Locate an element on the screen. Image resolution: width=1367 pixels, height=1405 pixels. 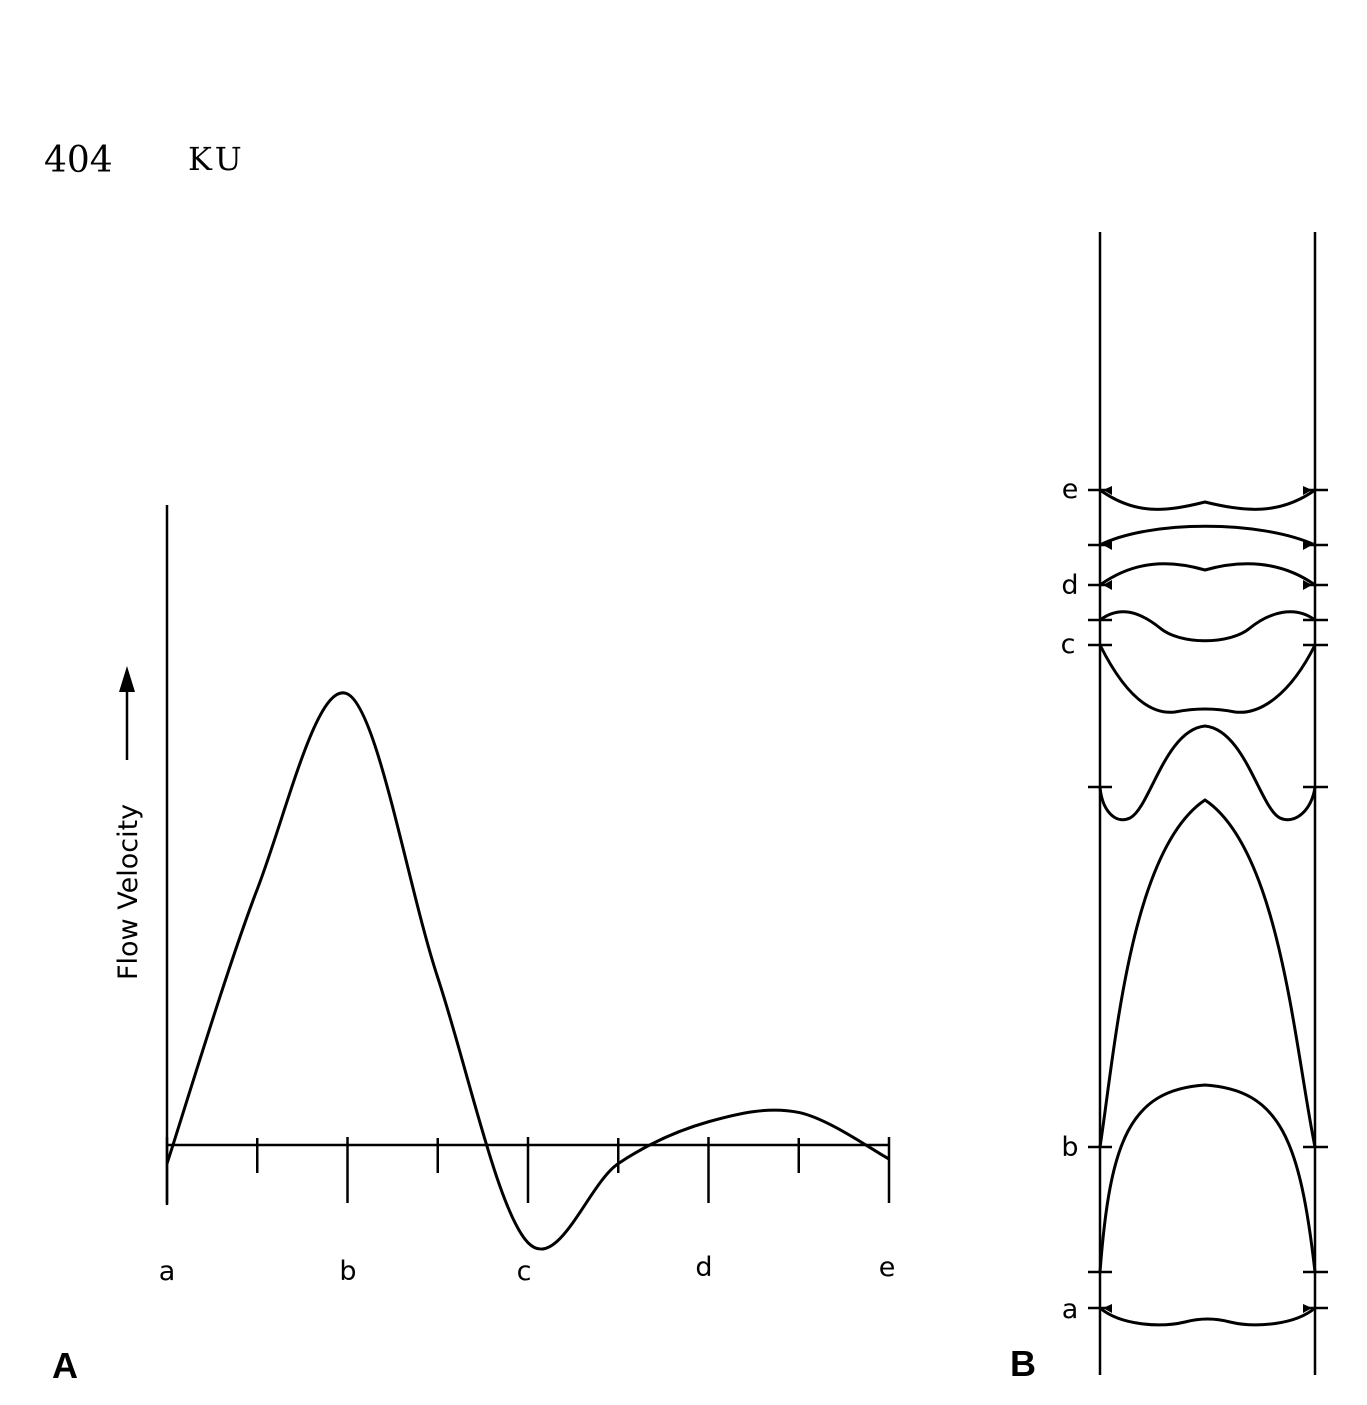
profile-d is located at coordinates (1207, 574).